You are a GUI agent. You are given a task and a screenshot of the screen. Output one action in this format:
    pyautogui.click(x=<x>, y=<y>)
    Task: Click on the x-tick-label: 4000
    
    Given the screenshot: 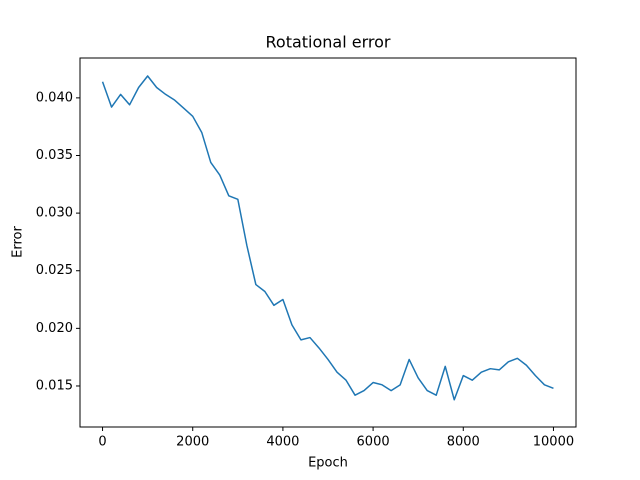 What is the action you would take?
    pyautogui.click(x=282, y=442)
    